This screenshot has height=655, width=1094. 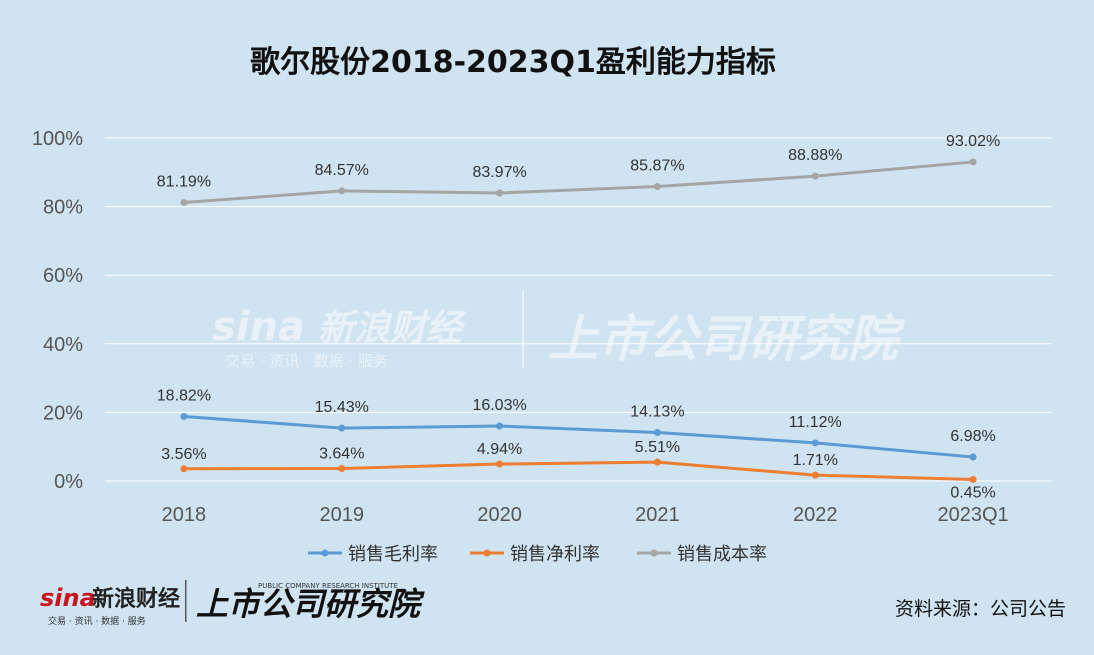 What do you see at coordinates (657, 412) in the screenshot?
I see `data-label: 14.13%` at bounding box center [657, 412].